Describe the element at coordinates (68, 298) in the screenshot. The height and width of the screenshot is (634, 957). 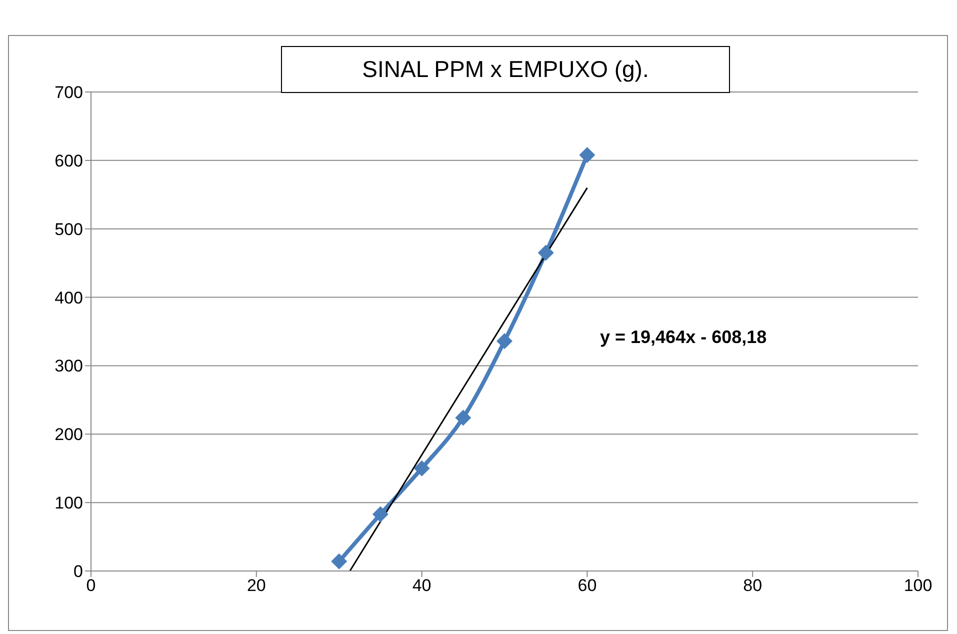
I see `y-tick-label: 400` at that location.